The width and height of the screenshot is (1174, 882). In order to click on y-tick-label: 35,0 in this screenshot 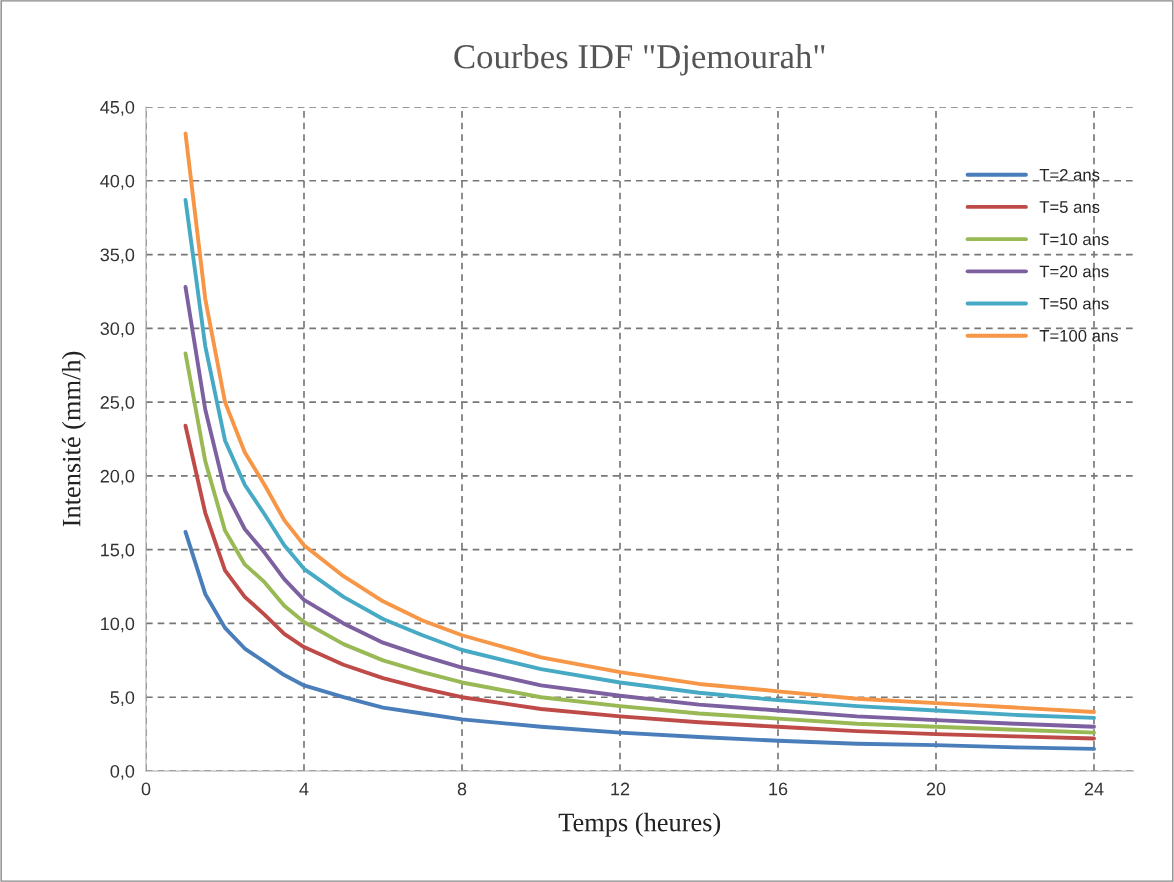, I will do `click(117, 256)`.